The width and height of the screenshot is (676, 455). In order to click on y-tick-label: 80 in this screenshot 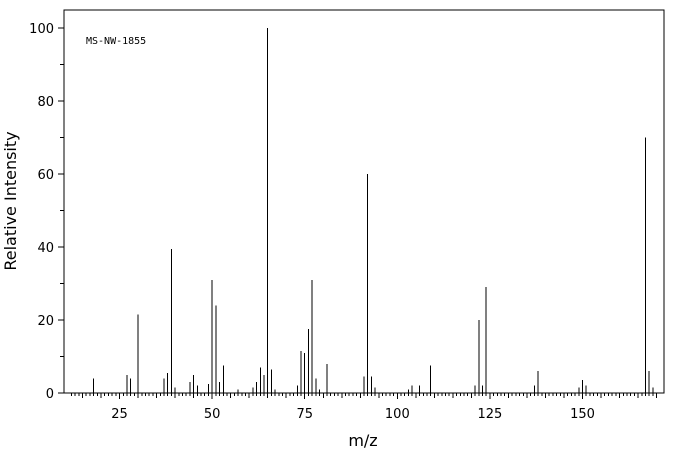, I will do `click(45, 102)`.